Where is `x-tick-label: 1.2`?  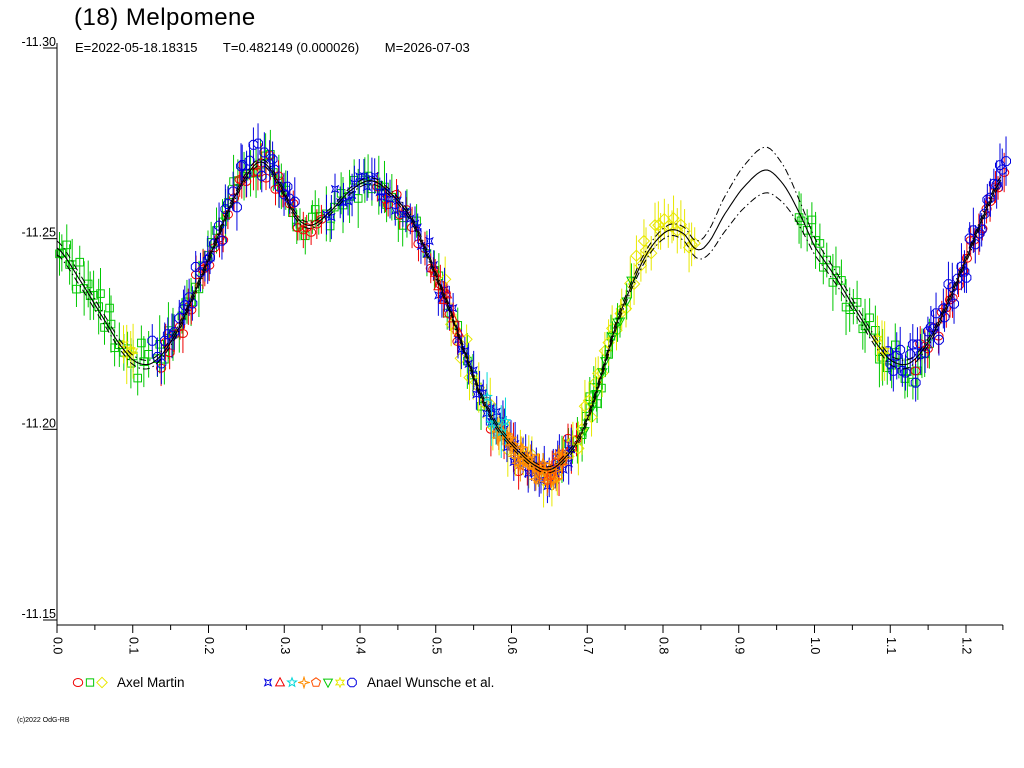
x-tick-label: 1.2 is located at coordinates (967, 645).